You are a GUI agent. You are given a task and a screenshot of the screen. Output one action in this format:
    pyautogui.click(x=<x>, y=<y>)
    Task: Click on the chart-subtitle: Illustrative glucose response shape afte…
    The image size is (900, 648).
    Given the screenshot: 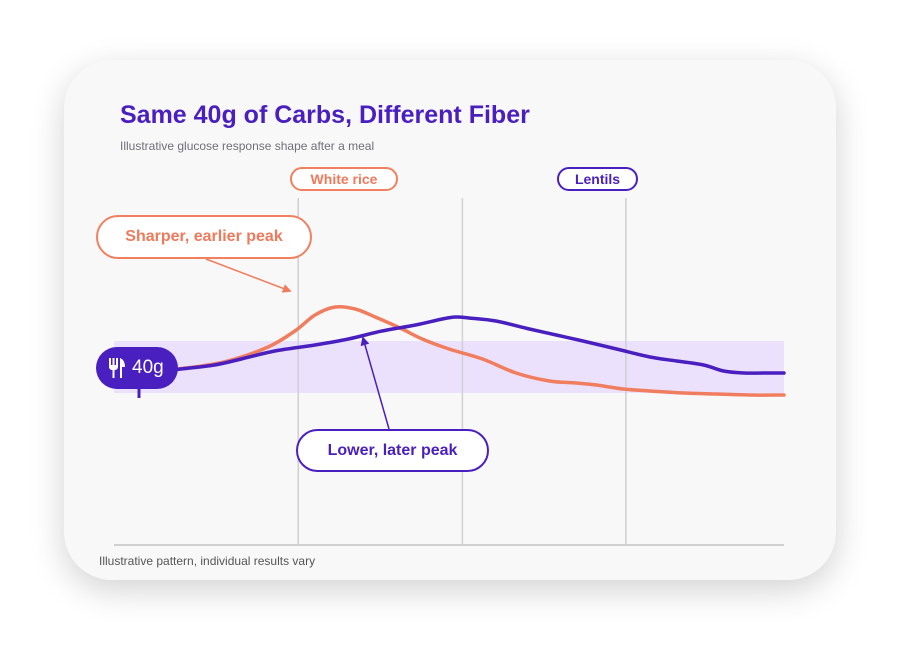 What is the action you would take?
    pyautogui.click(x=247, y=146)
    